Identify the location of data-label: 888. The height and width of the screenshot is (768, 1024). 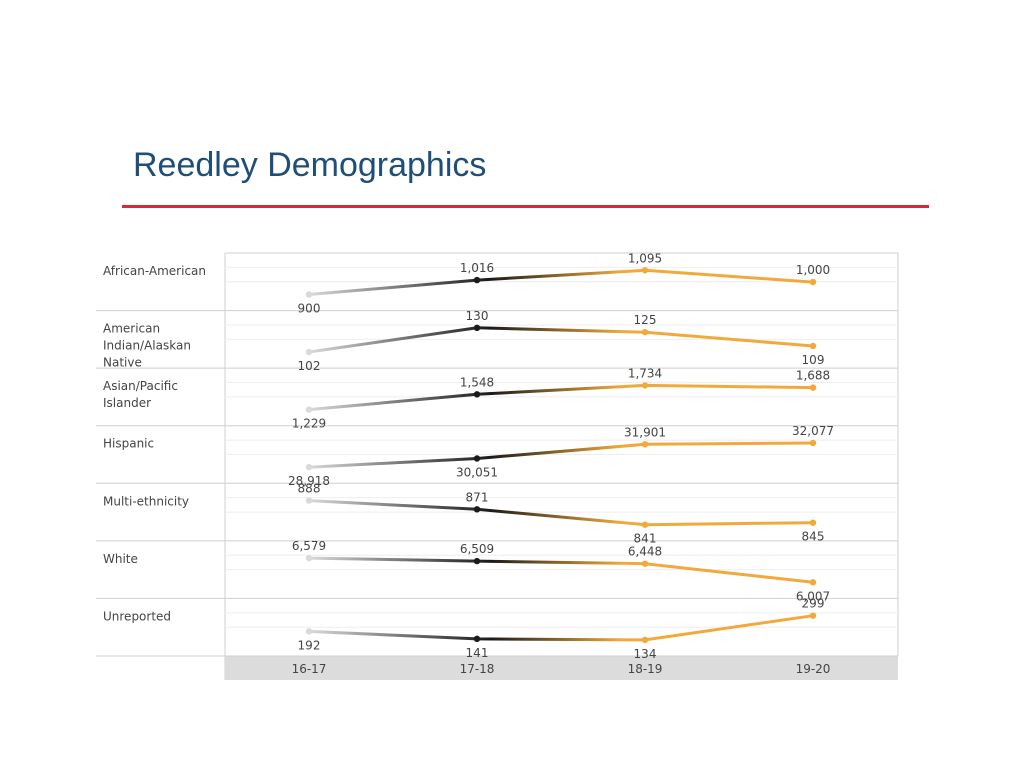
(309, 489).